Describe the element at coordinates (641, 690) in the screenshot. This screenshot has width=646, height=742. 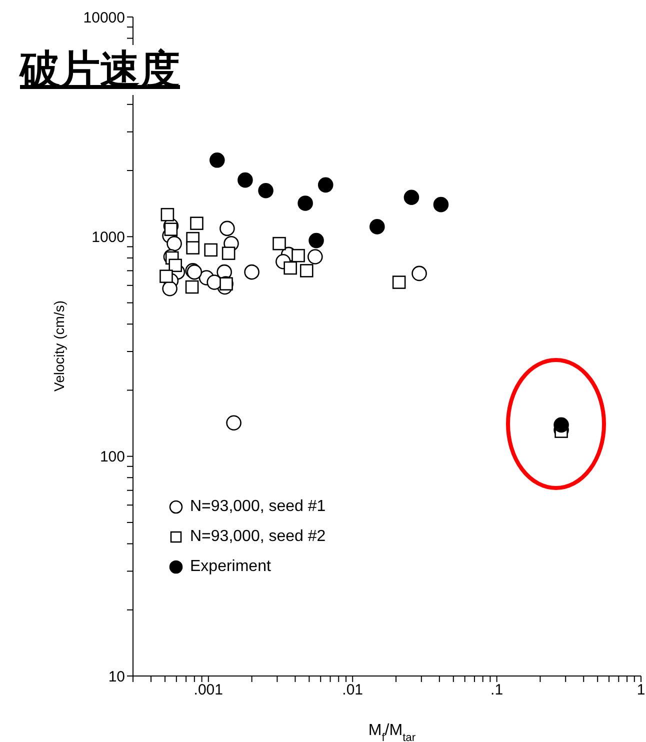
I see `x-tick-label: 1` at that location.